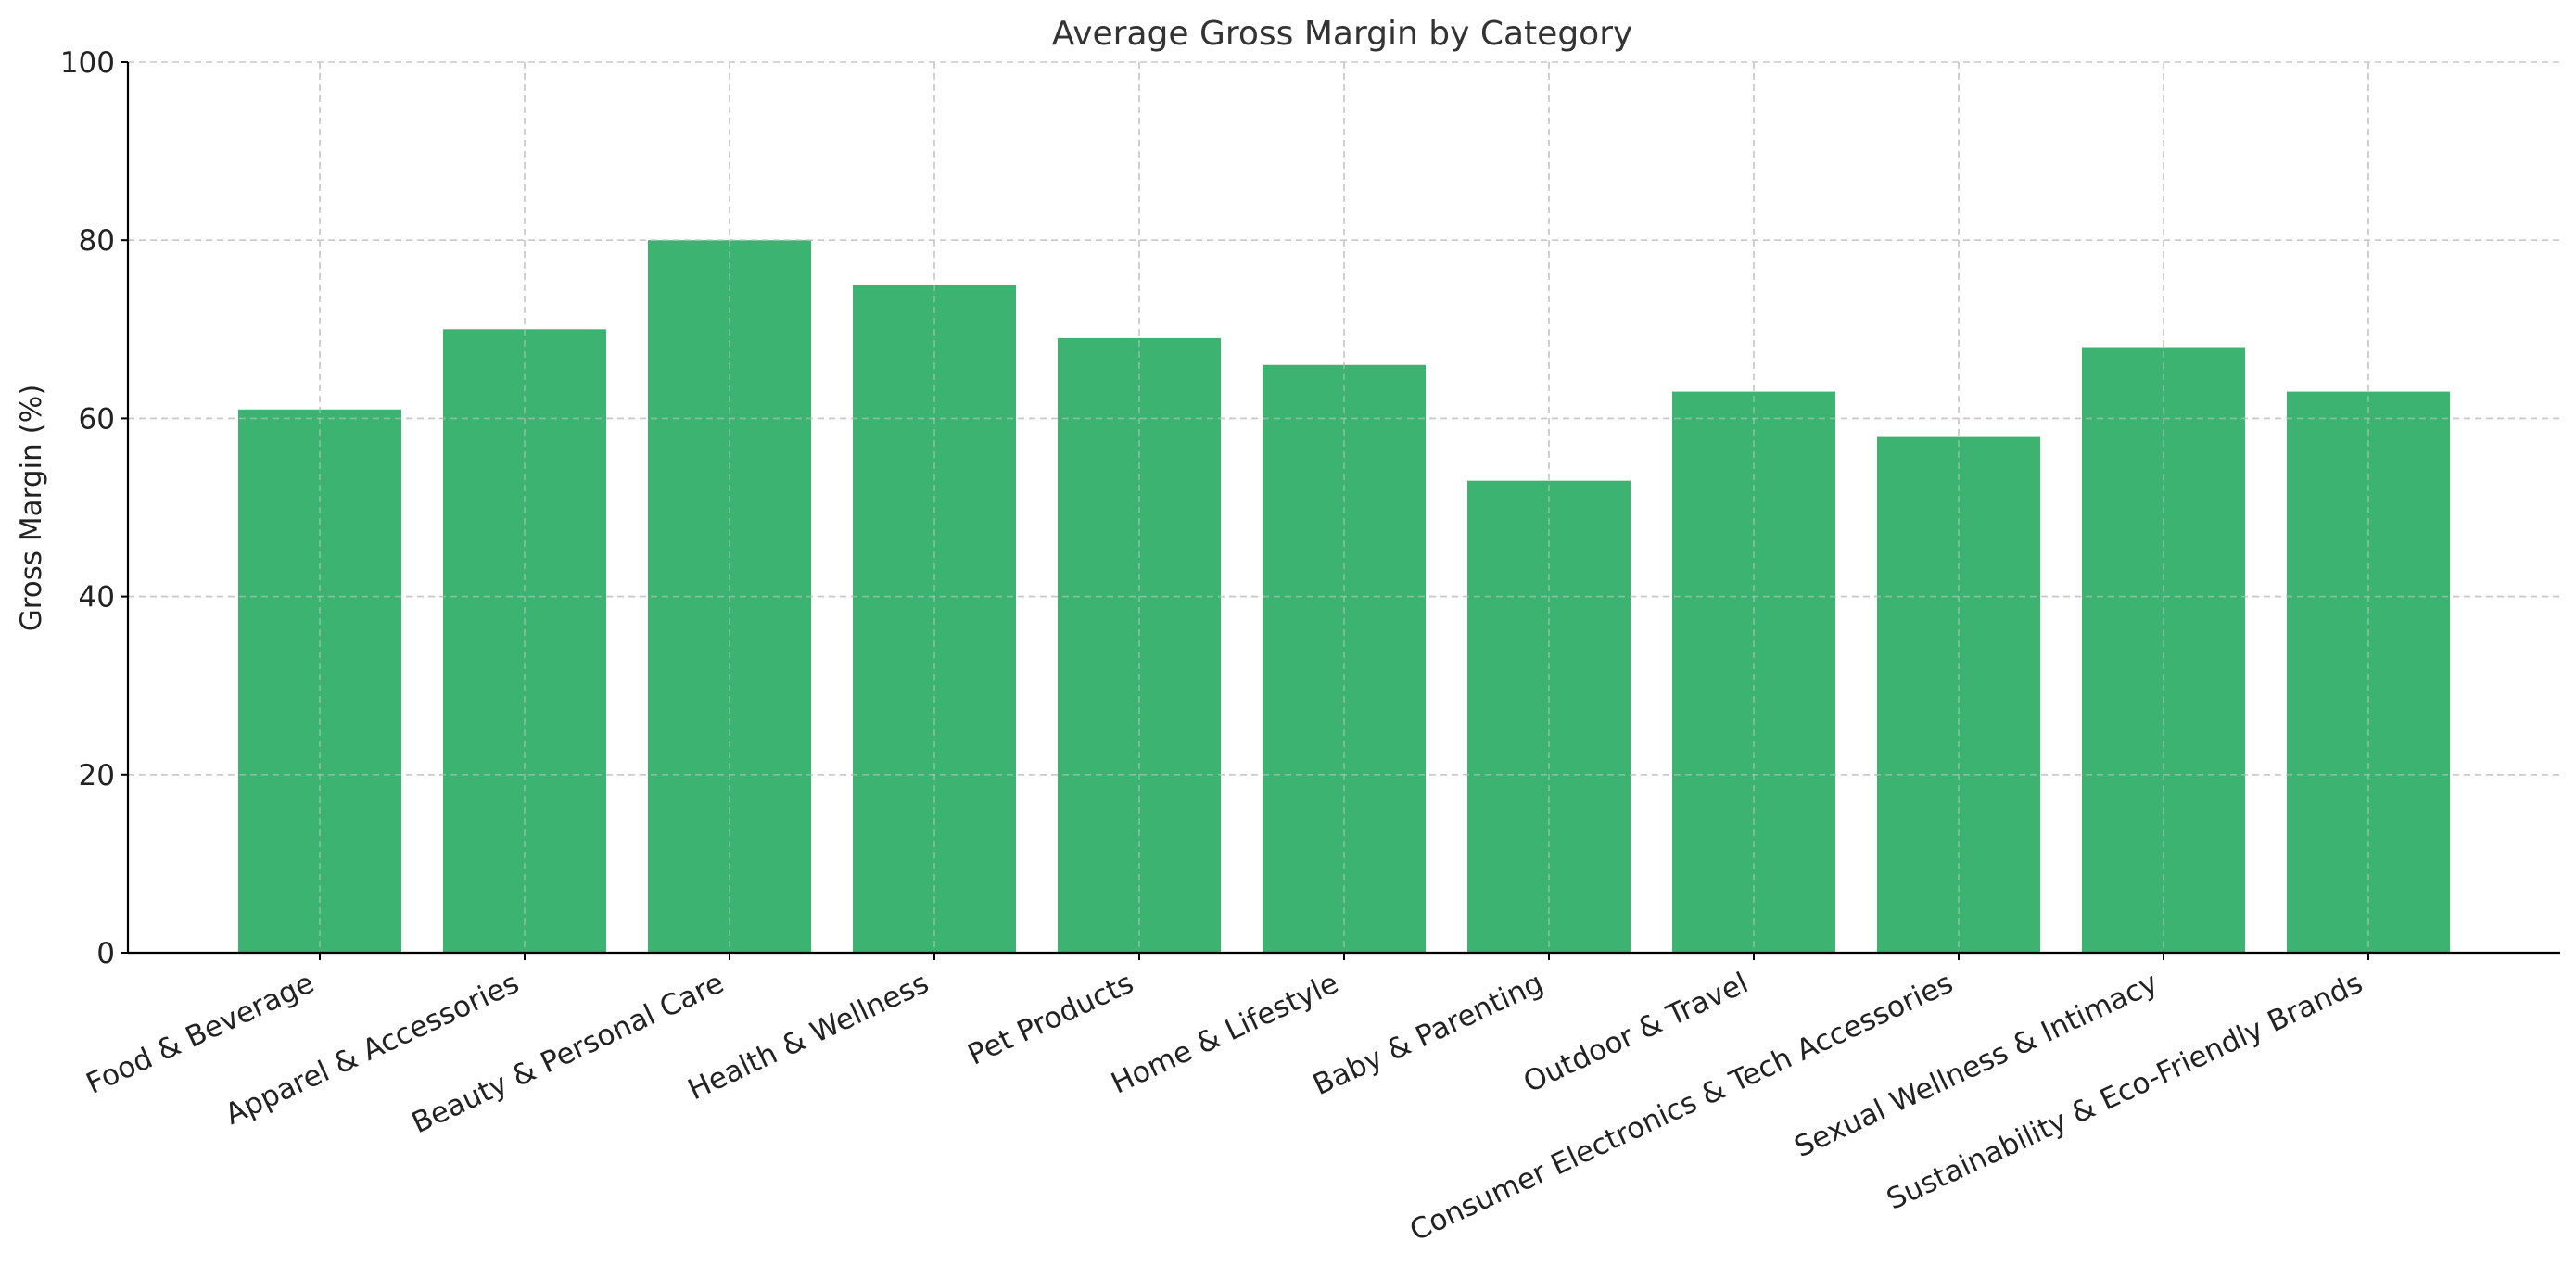 Image resolution: width=2576 pixels, height=1279 pixels. I want to click on y-tick-label: 20, so click(97, 775).